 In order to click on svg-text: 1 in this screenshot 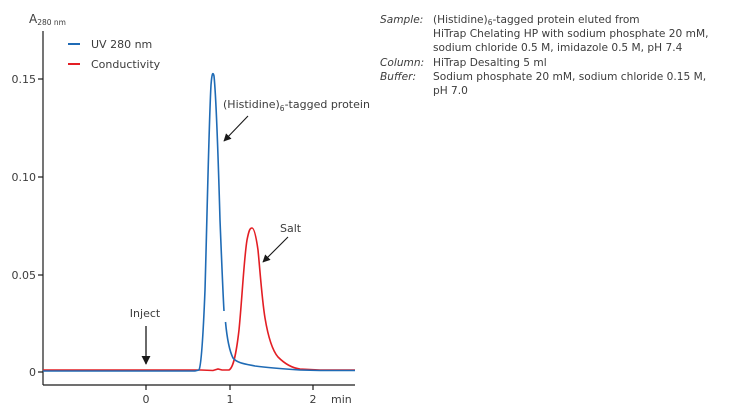, I will do `click(230, 399)`.